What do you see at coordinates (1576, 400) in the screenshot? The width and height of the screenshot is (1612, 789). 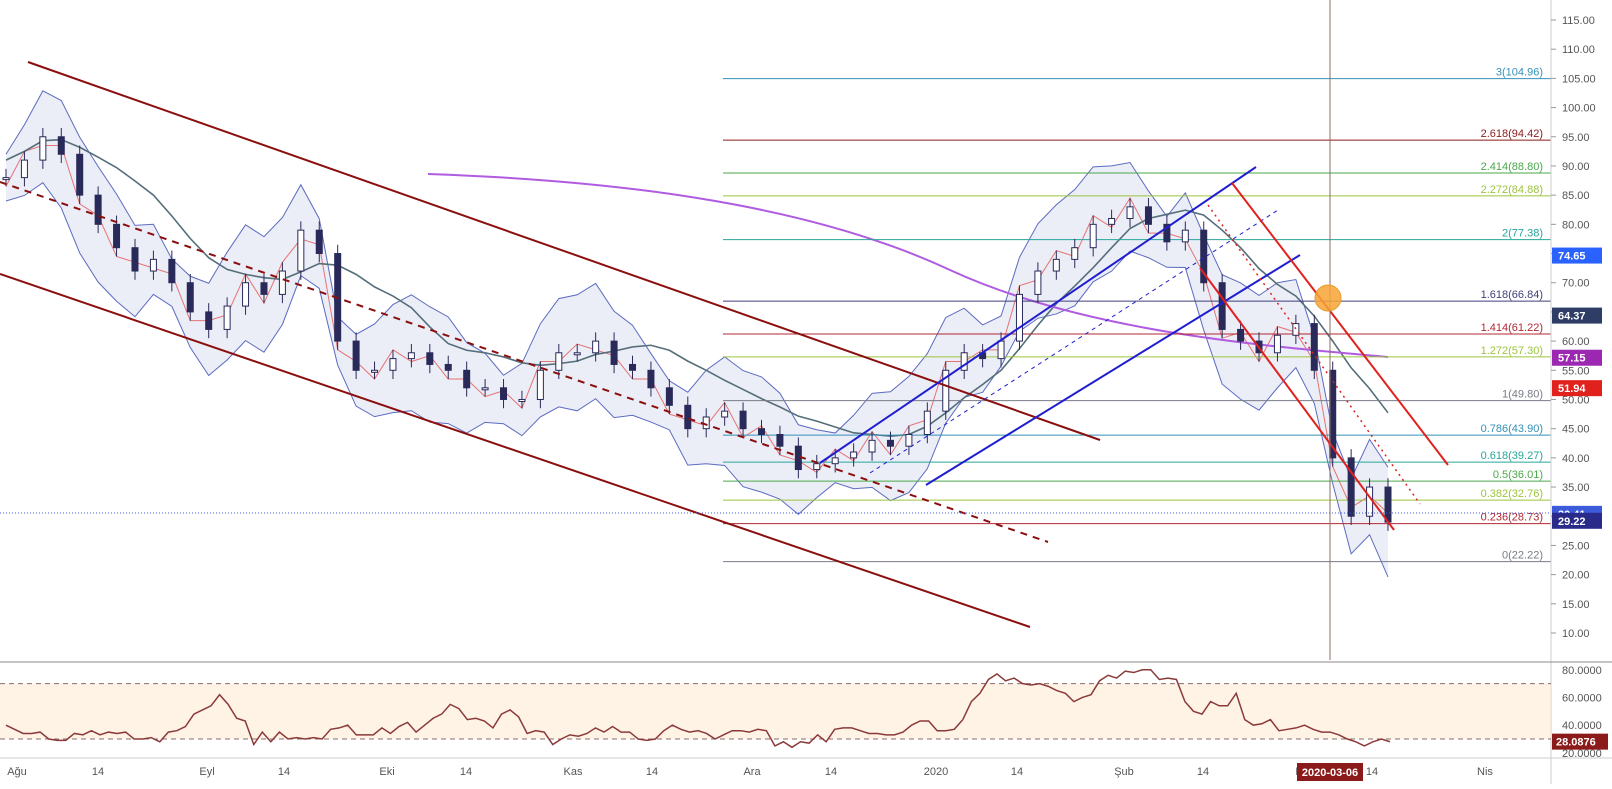 I see `price-tick-label: 50.00` at bounding box center [1576, 400].